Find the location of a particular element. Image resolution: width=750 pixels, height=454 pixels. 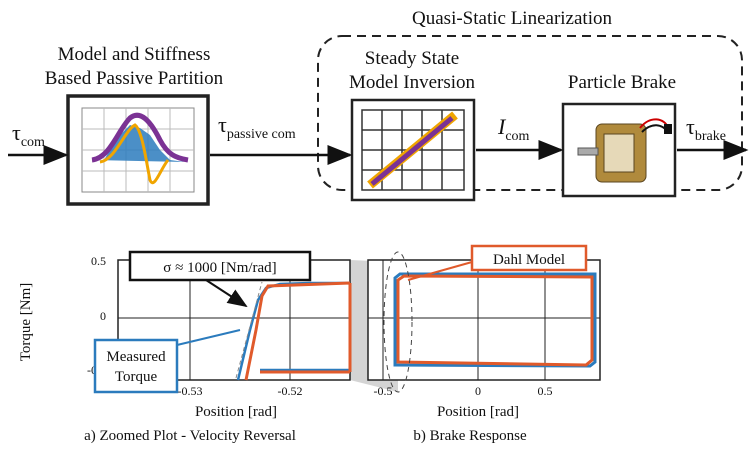

block-label: Based Passive Partition is located at coordinates (134, 78).